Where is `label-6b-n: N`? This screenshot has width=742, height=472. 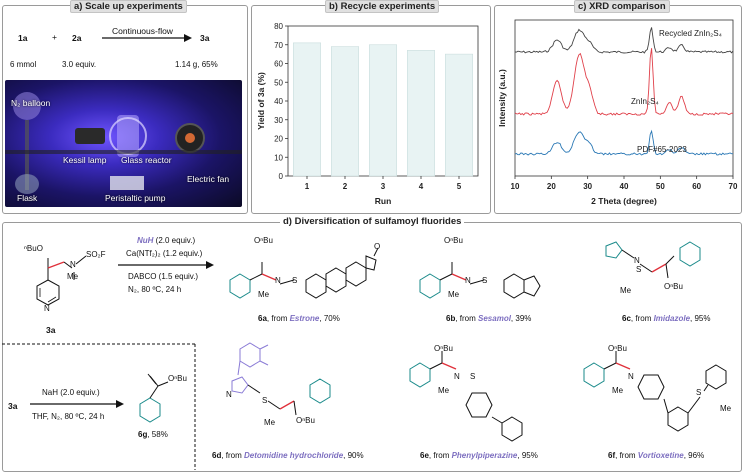
label-6b-n: N is located at coordinates (468, 280).